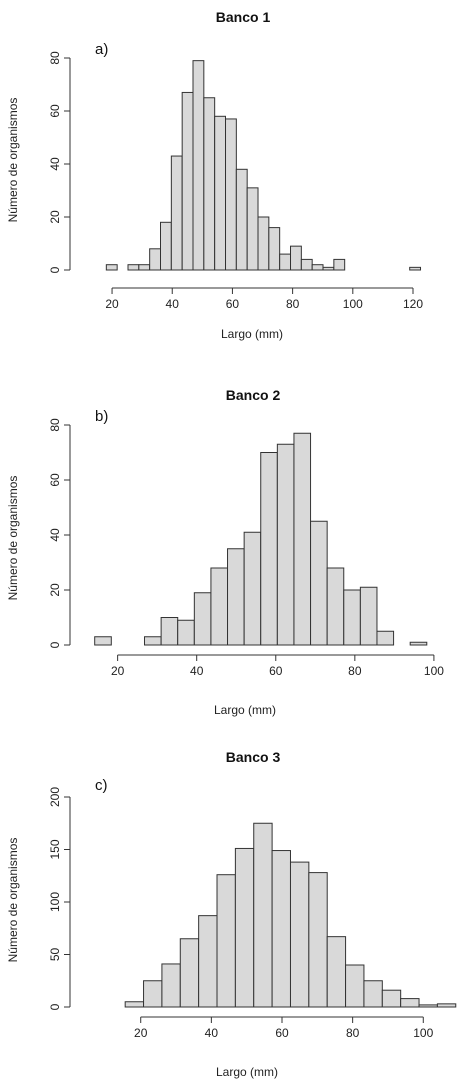 This screenshot has height=1084, width=466. Describe the element at coordinates (253, 395) in the screenshot. I see `chart-title: Banco 2` at that location.